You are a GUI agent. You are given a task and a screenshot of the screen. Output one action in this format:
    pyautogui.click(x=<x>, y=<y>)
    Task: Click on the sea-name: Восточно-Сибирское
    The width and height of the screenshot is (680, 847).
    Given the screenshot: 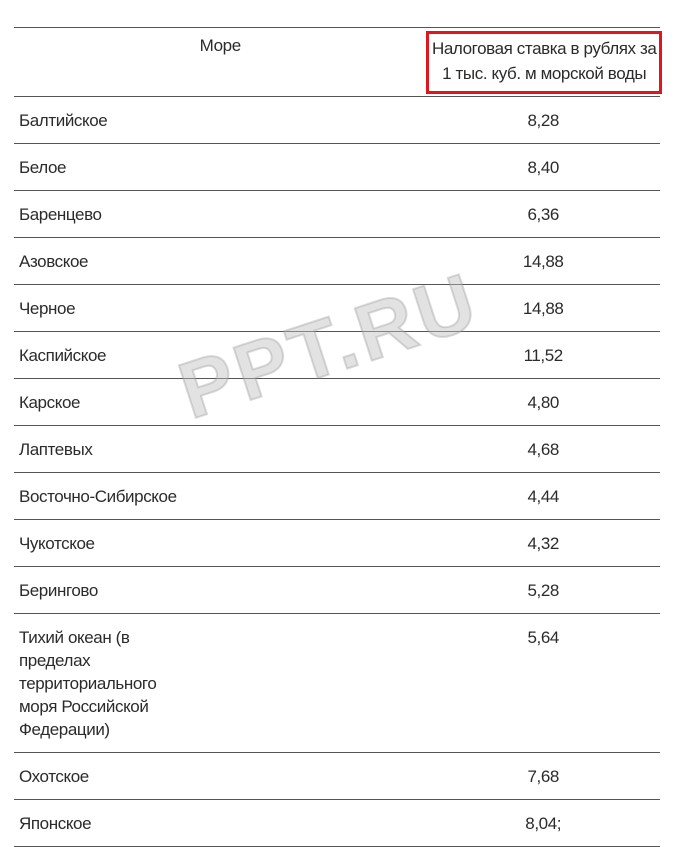 What is the action you would take?
    pyautogui.click(x=220, y=496)
    